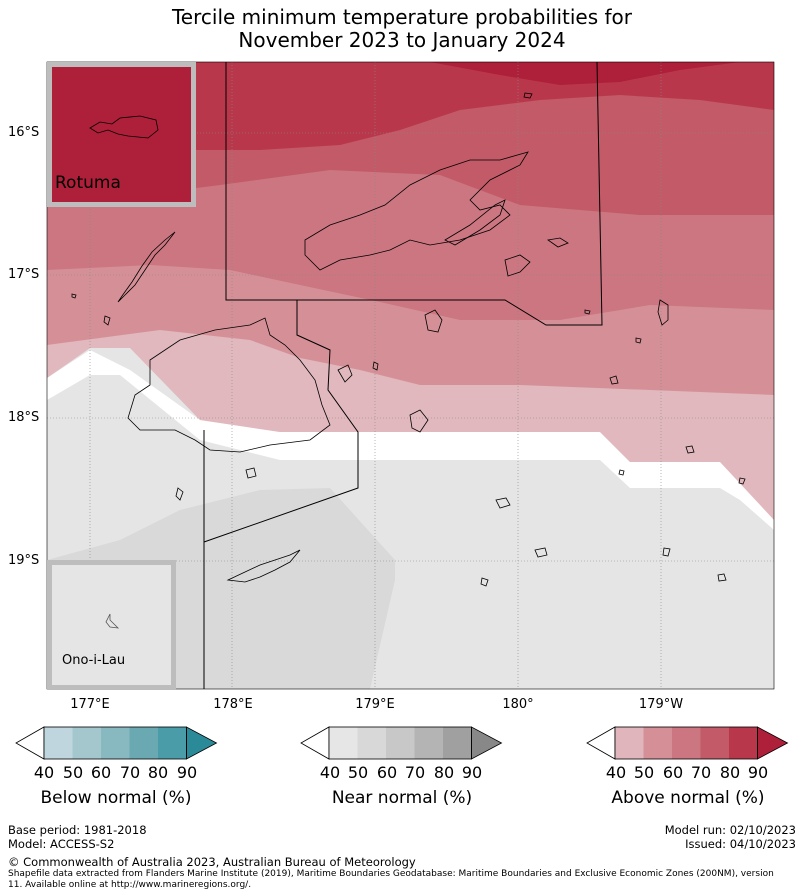  Describe the element at coordinates (24, 274) in the screenshot. I see `lat-label-17s: 17°S` at that location.